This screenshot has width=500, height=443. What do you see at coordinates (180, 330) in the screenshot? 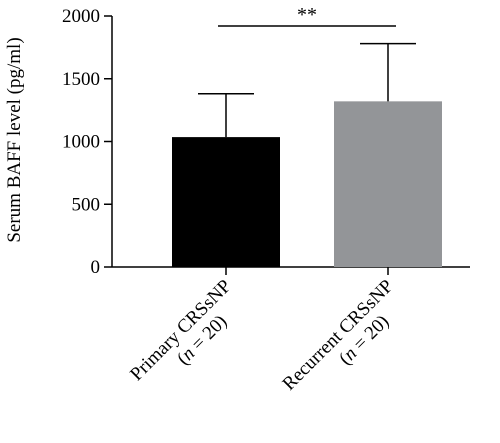
I see `x-tick-label: Primary CRSsNP(n = 20)` at bounding box center [180, 330].